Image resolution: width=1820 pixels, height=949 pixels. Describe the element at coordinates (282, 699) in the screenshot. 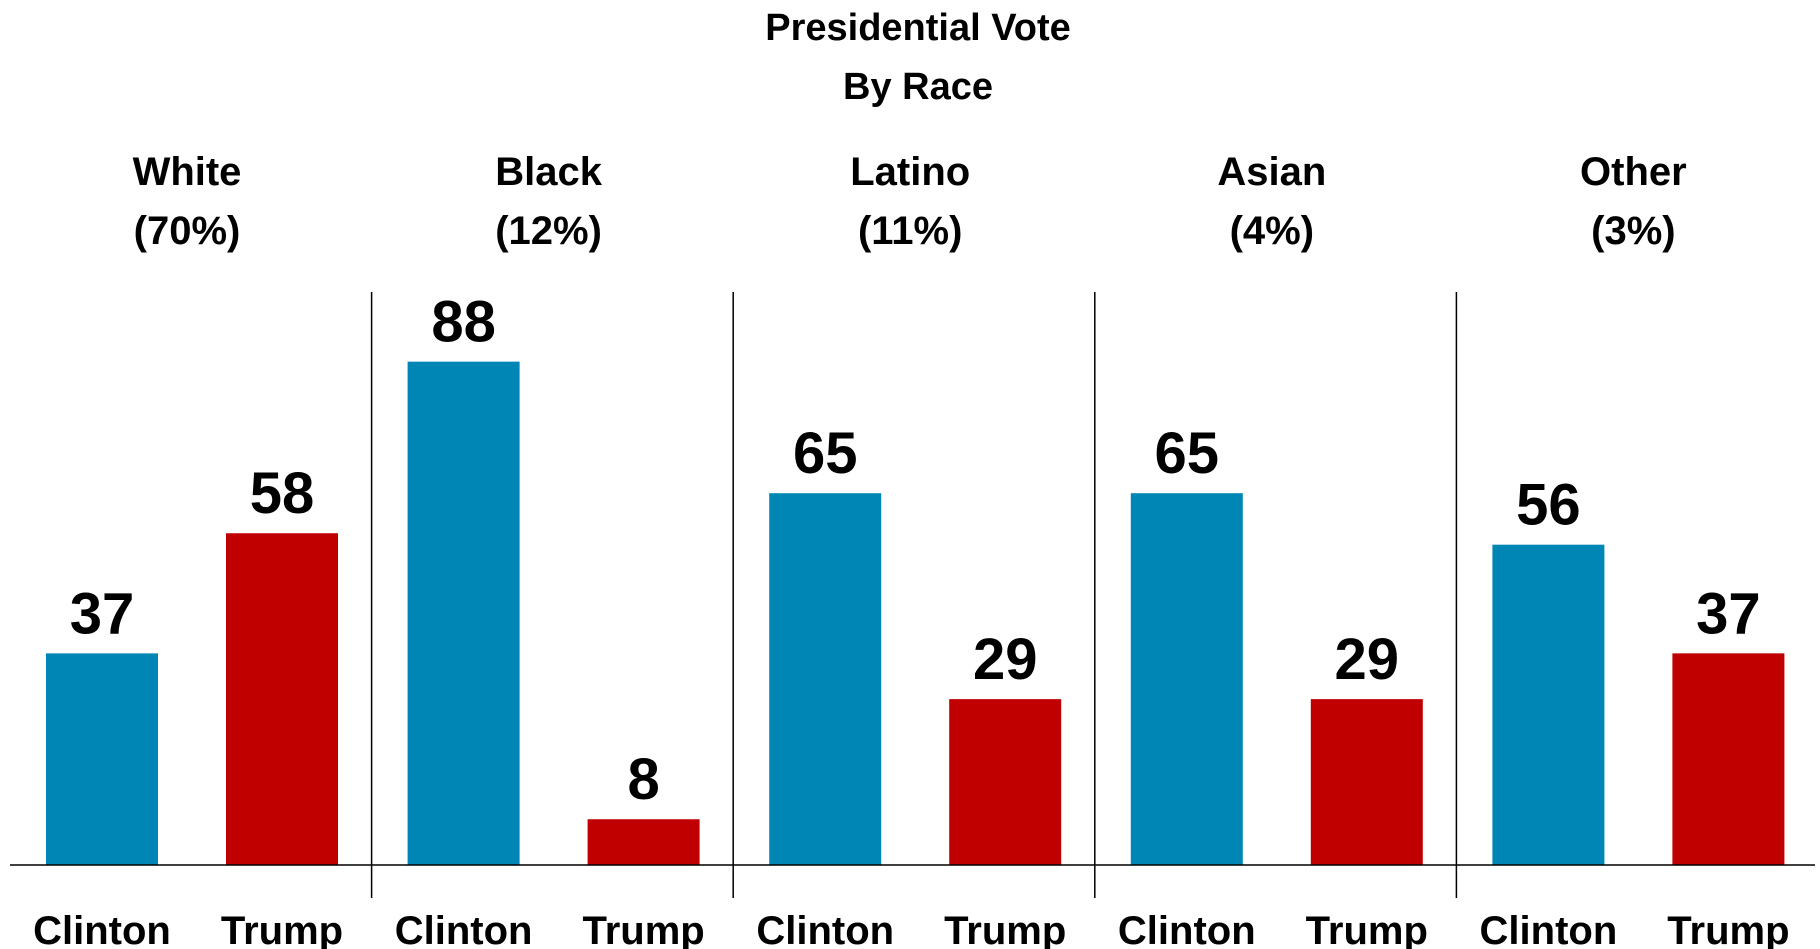

I see `bar-white-trump` at that location.